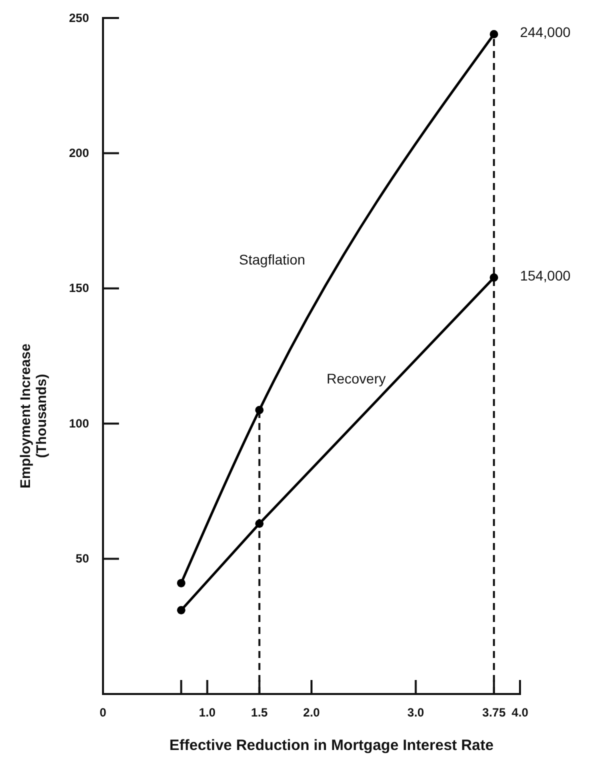  Describe the element at coordinates (415, 713) in the screenshot. I see `x-tick-label: 3.0` at that location.